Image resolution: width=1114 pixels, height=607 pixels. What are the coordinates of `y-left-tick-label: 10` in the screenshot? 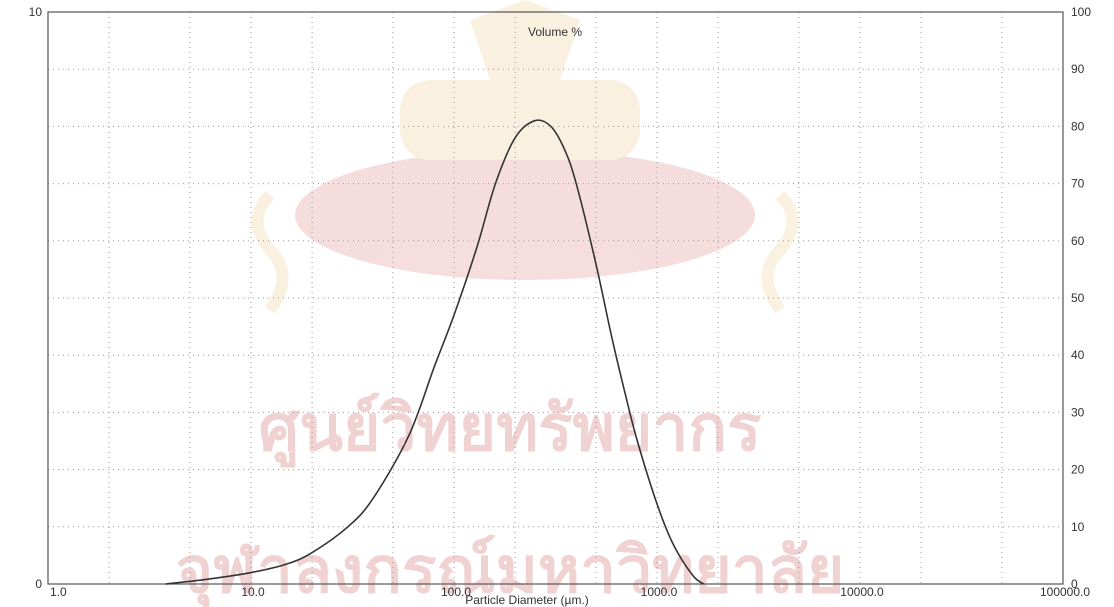 It's located at (36, 12).